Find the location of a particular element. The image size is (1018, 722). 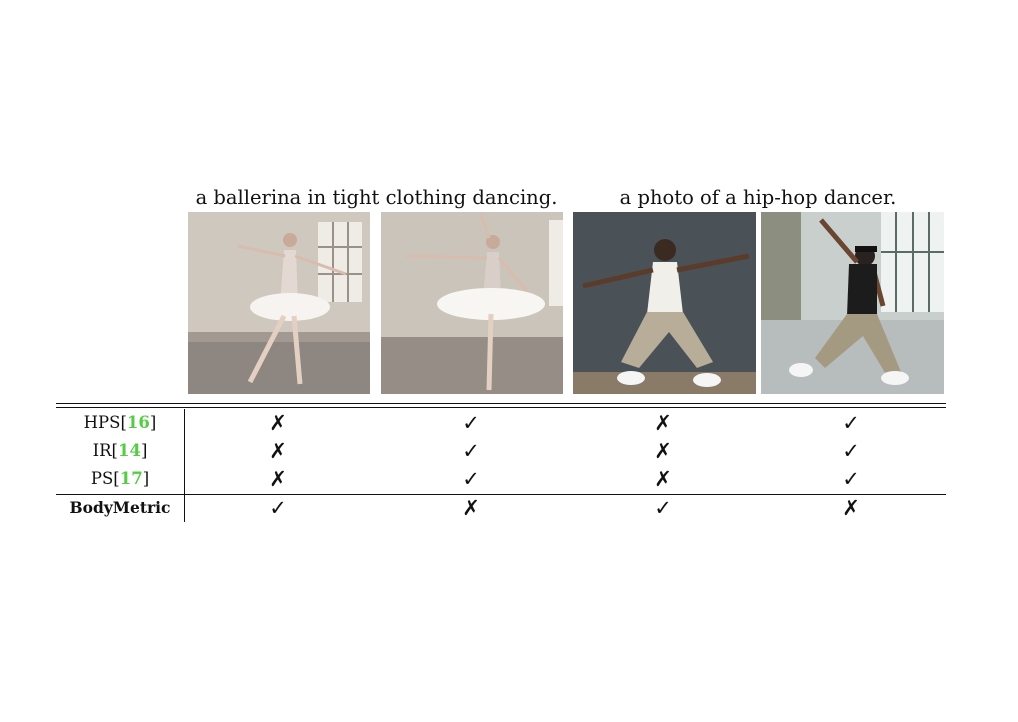

table-row-hps: HPS[16] ✗ ✓ ✗ ✓ is located at coordinates (501, 423).